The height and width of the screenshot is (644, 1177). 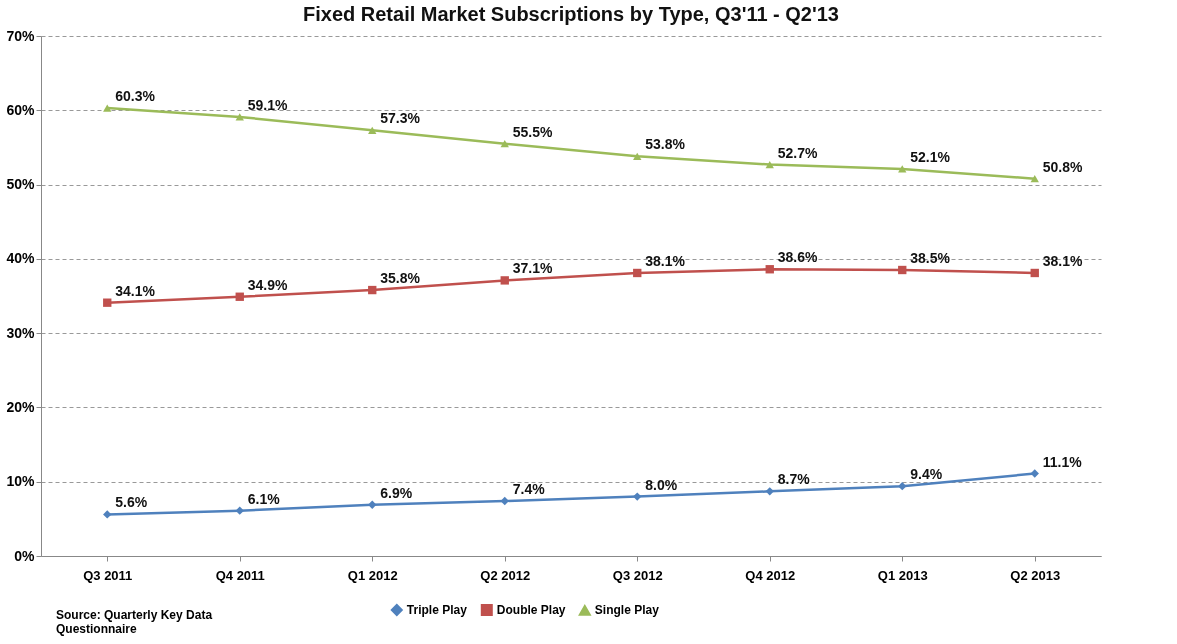 What do you see at coordinates (532, 131) in the screenshot?
I see `data-label: 55.5%` at bounding box center [532, 131].